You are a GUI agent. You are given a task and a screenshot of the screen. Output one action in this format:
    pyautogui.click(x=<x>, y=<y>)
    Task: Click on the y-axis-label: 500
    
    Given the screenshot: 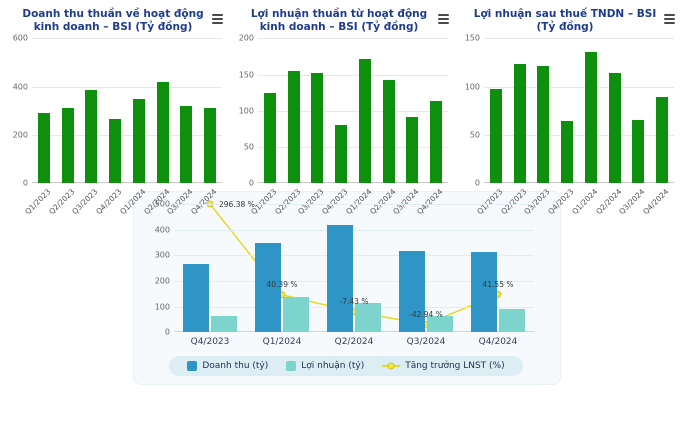 What is the action you would take?
    pyautogui.click(x=162, y=204)
    